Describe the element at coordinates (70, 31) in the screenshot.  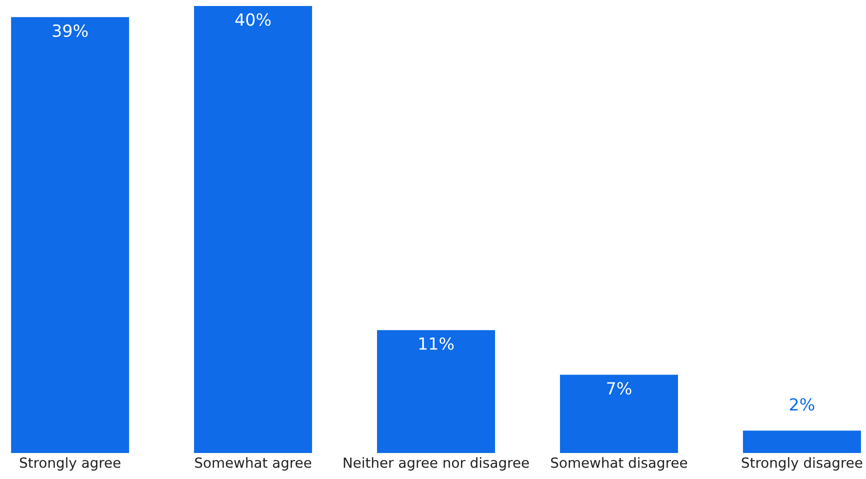
I see `data-label: 39%` at that location.